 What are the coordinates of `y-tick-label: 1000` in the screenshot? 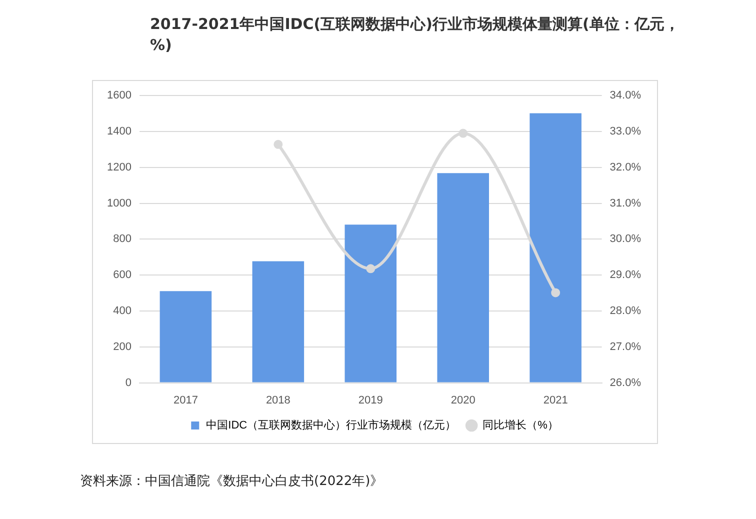 It's located at (119, 203).